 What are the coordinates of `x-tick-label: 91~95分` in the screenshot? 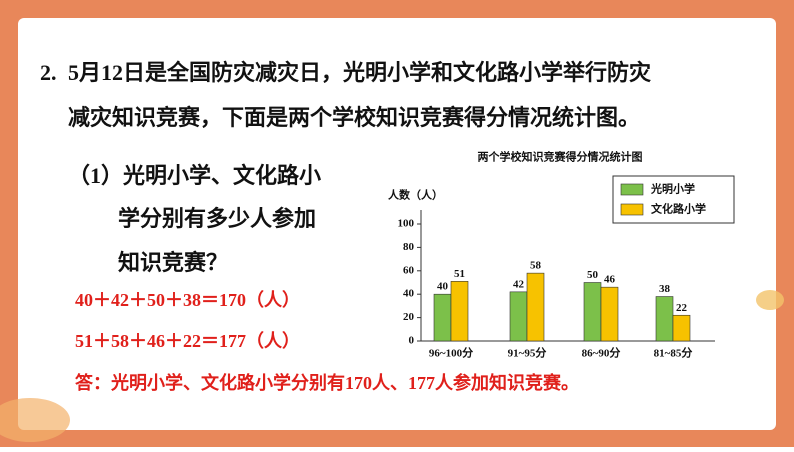 It's located at (527, 353).